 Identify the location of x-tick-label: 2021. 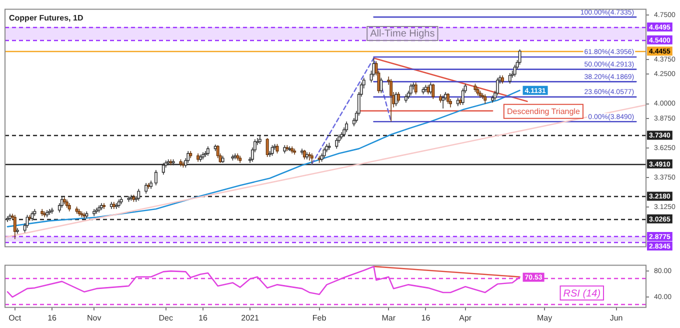
(250, 317).